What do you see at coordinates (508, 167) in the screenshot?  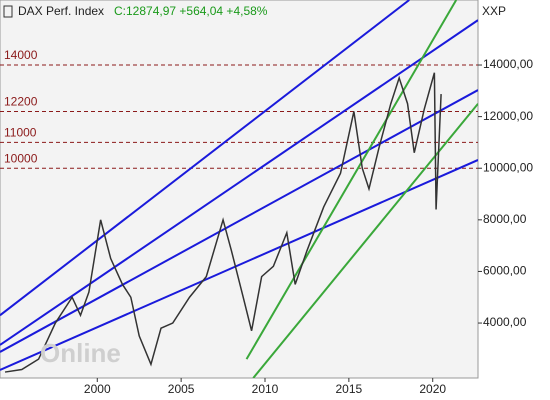 I see `y-tick-label: 10000,00` at bounding box center [508, 167].